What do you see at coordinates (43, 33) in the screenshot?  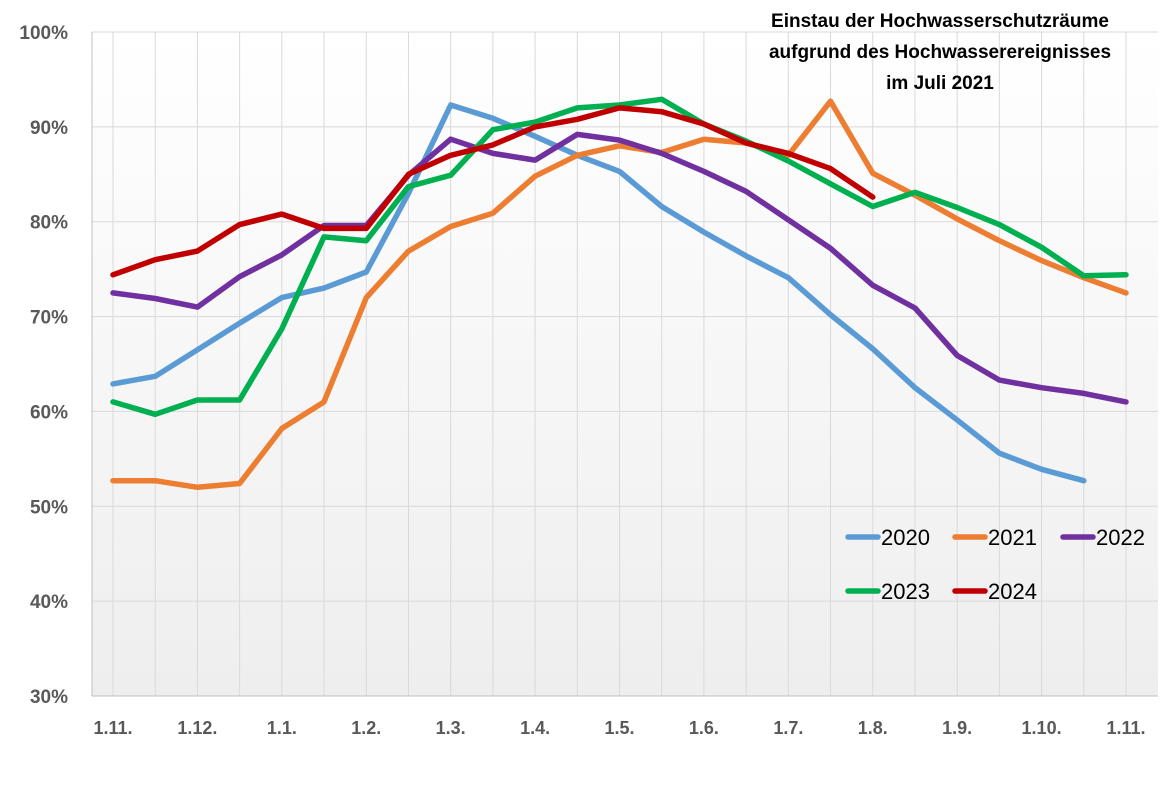 I see `y-tick-label: 100%` at bounding box center [43, 33].